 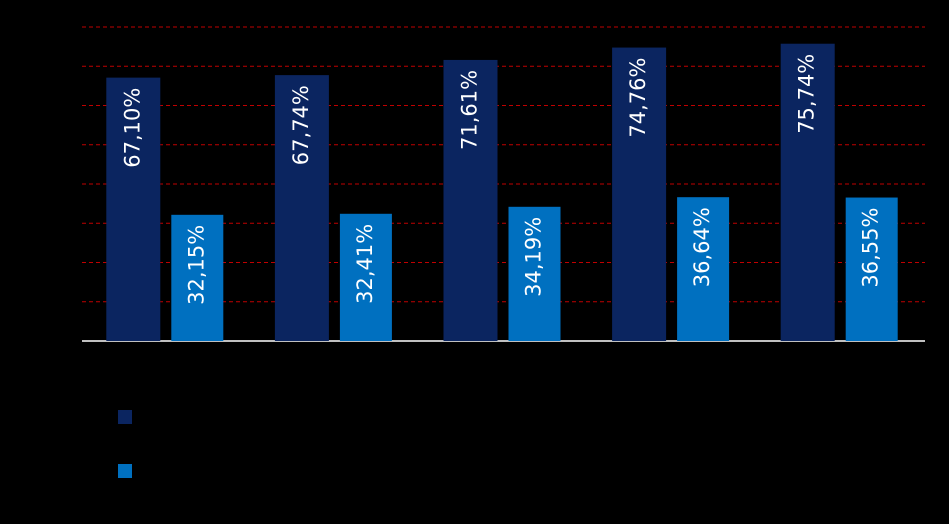 I want to click on value-label: 67,10%, so click(x=132, y=128).